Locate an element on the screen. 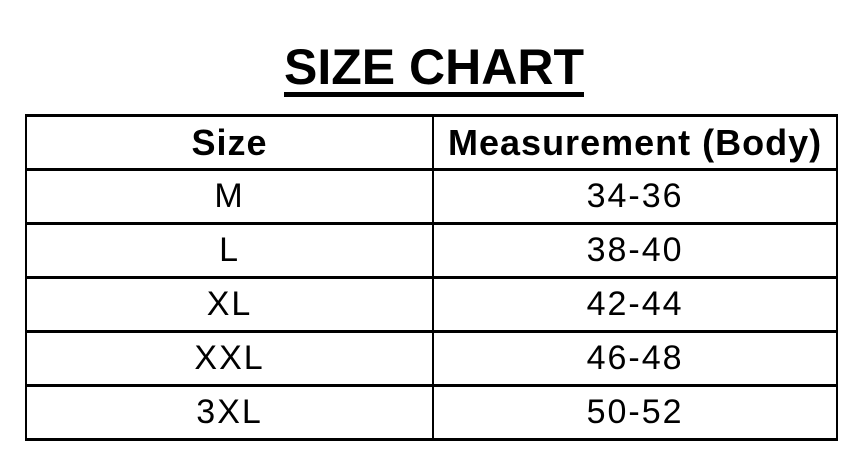 The width and height of the screenshot is (868, 471). size-cell: L is located at coordinates (229, 250).